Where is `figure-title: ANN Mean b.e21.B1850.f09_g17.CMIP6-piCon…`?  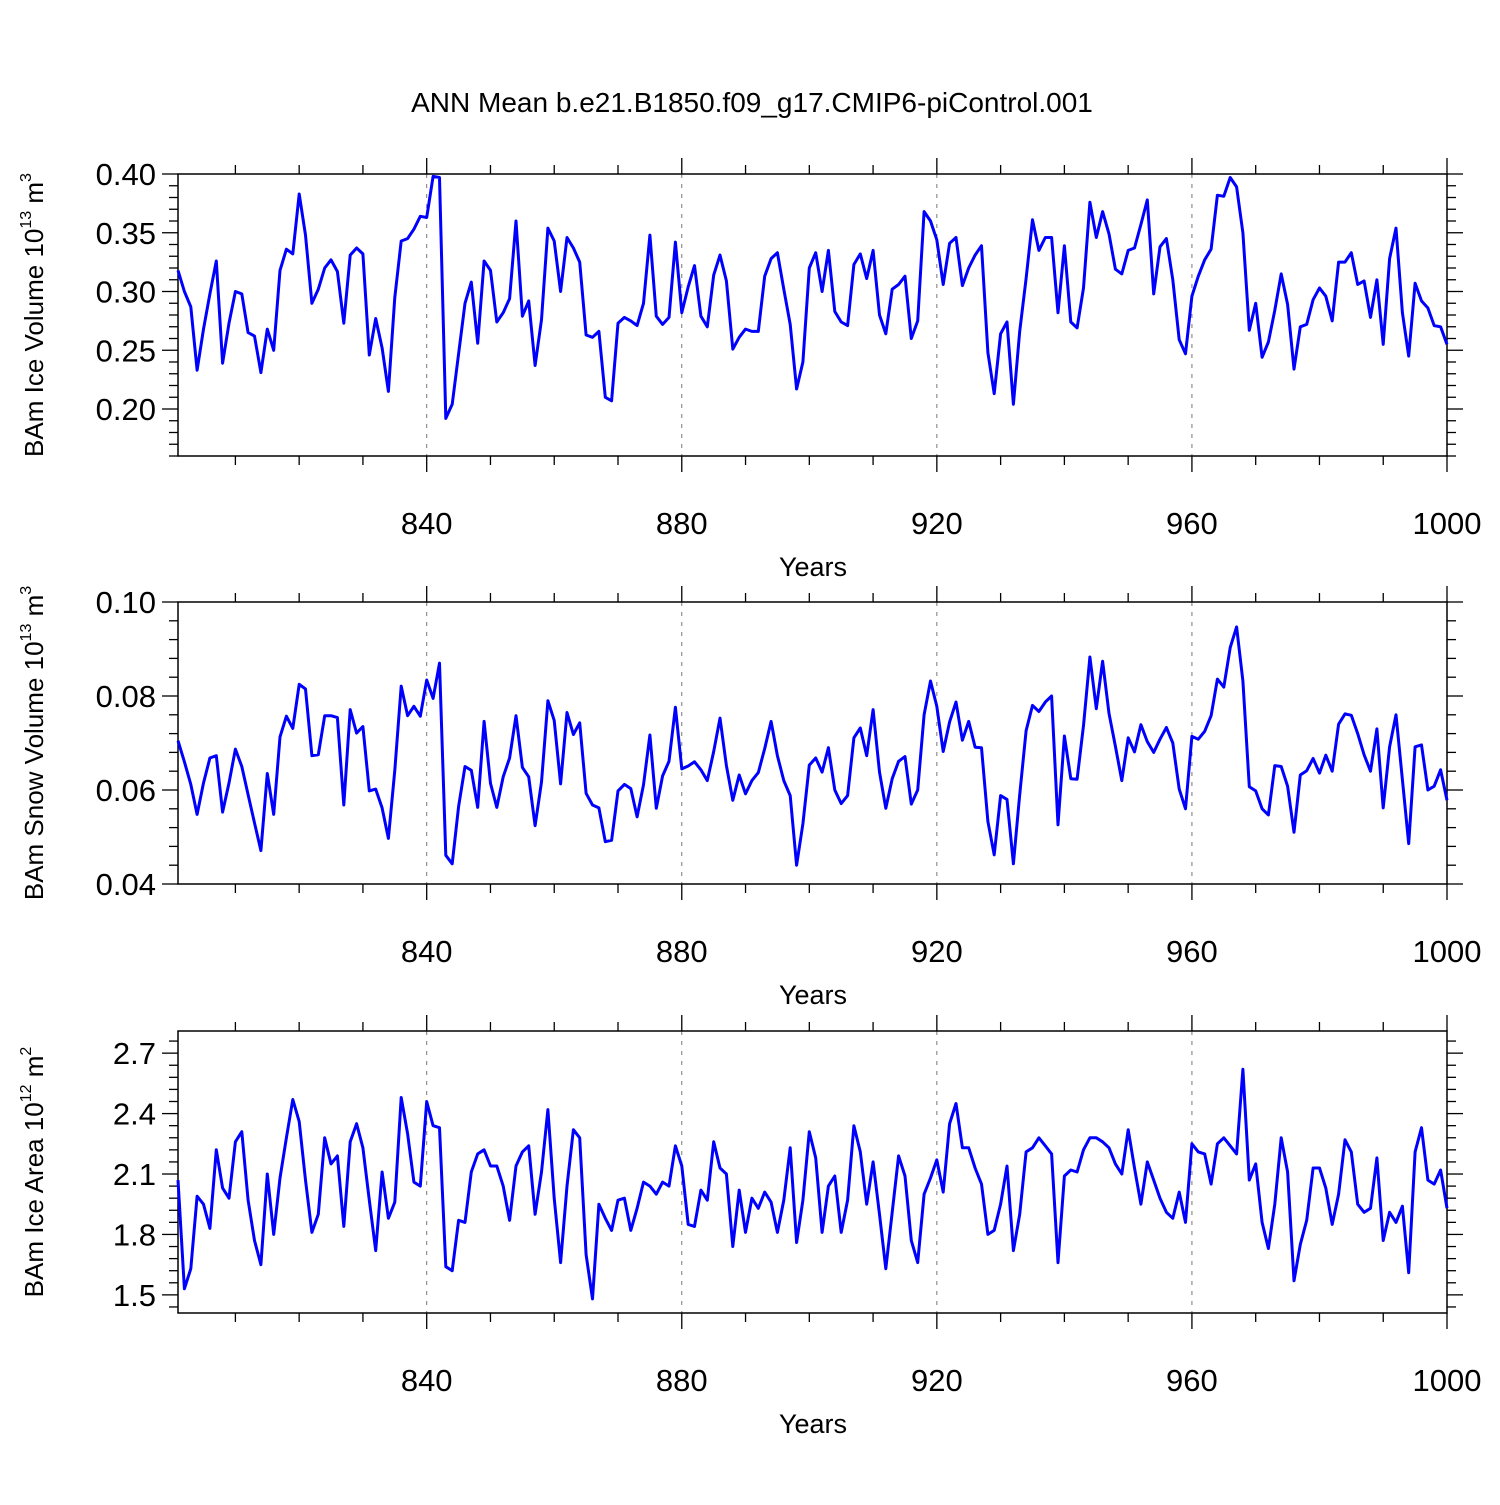 figure-title: ANN Mean b.e21.B1850.f09_g17.CMIP6-piCon… is located at coordinates (752, 102).